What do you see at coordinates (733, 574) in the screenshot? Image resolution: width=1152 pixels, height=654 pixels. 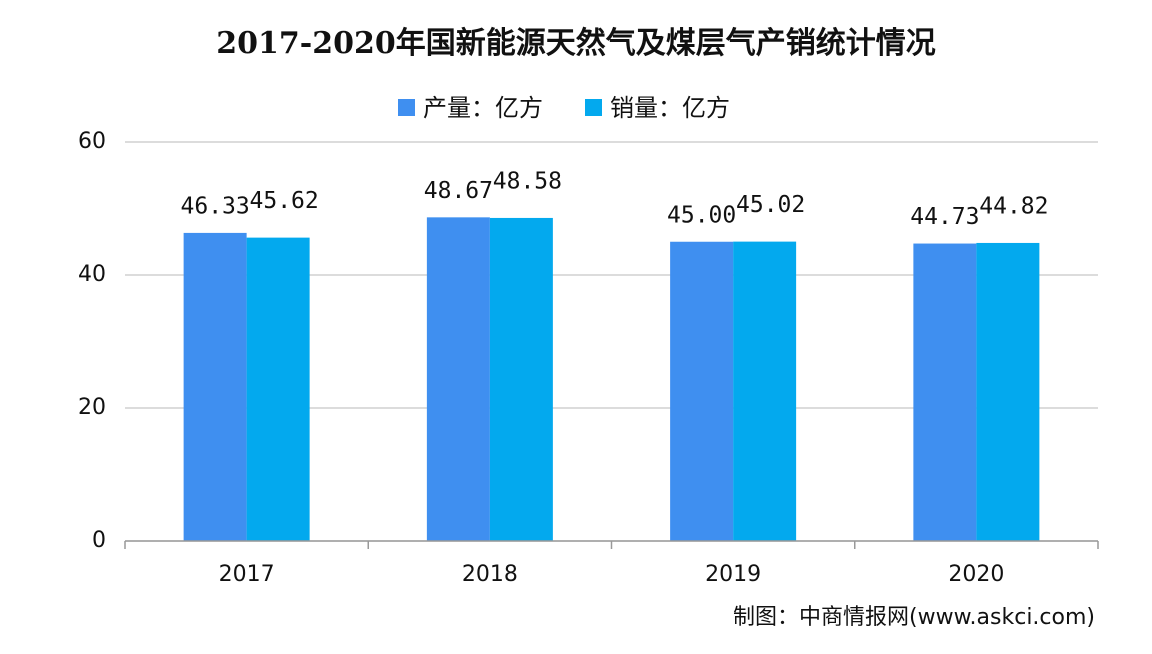 I see `x-tick-label: 2019` at bounding box center [733, 574].